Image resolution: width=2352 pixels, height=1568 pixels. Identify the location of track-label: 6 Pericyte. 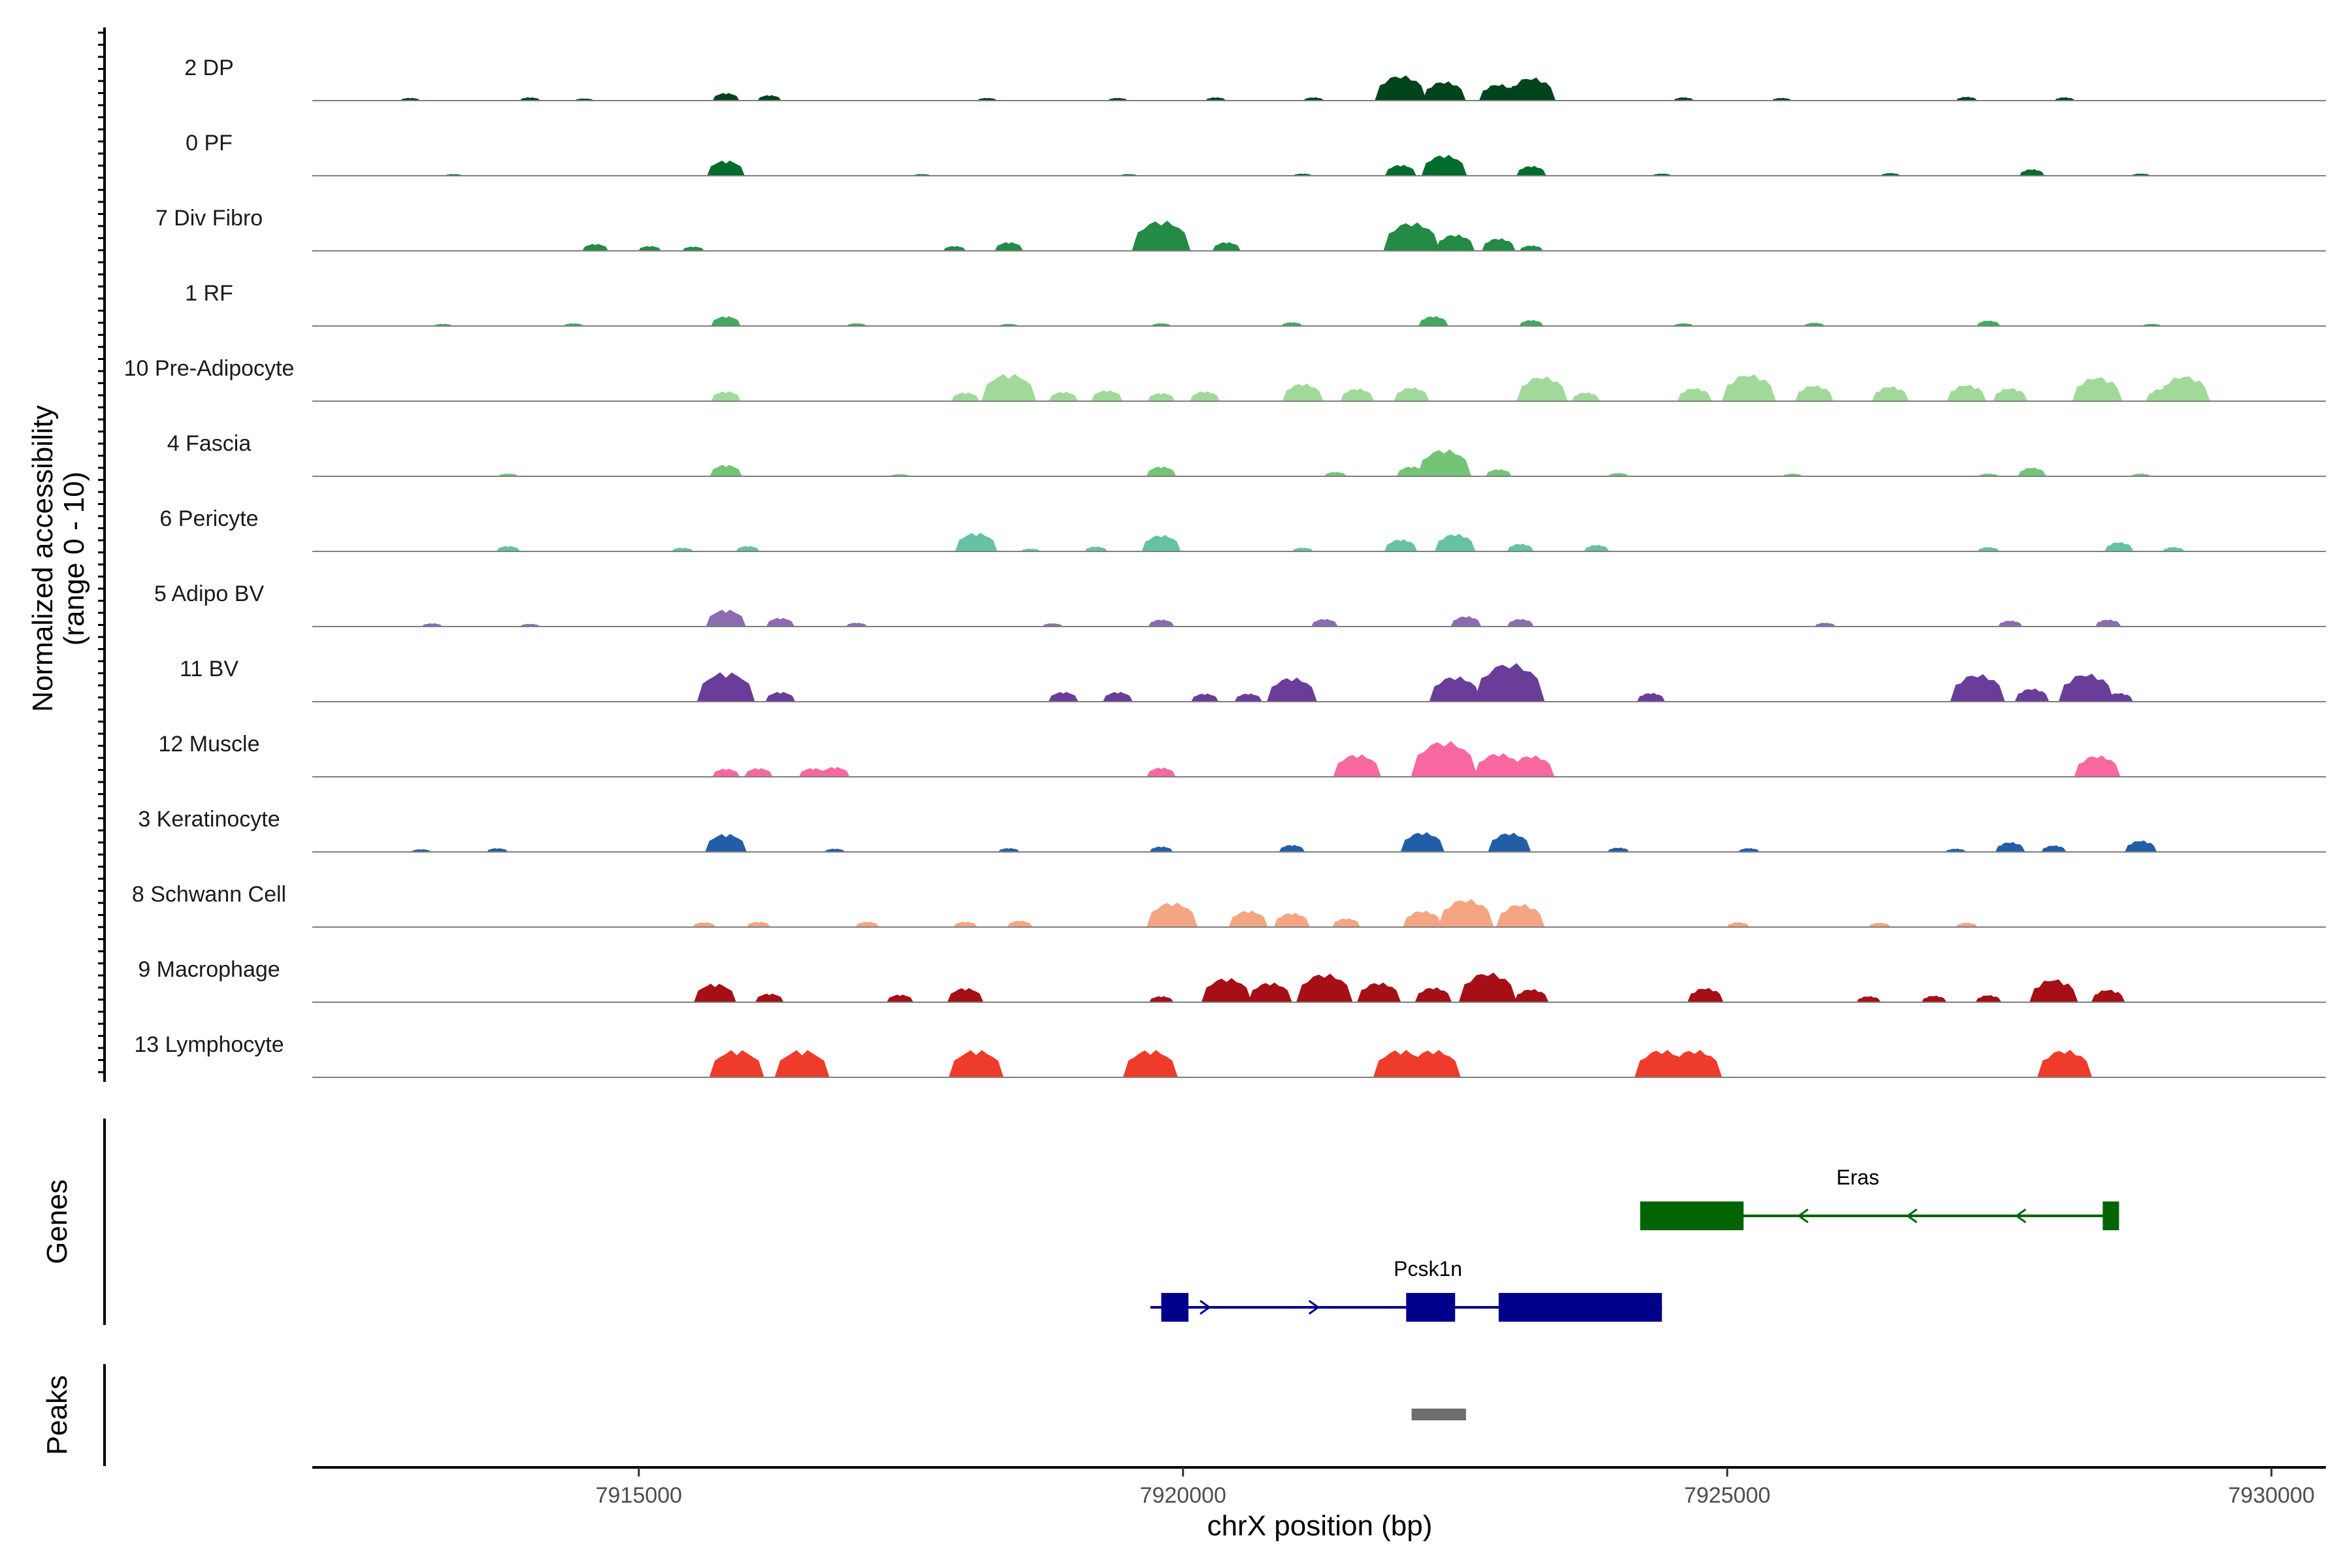
(208, 518).